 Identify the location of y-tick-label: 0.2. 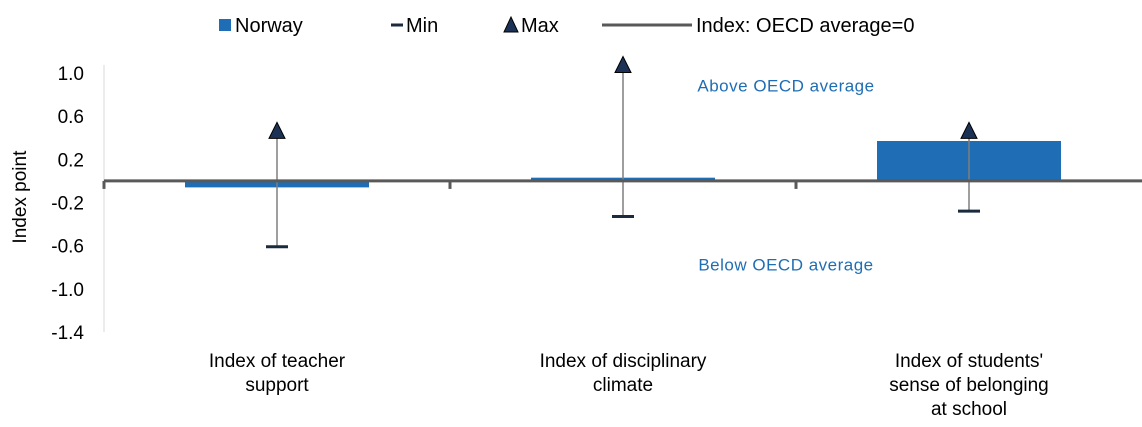
(71, 160).